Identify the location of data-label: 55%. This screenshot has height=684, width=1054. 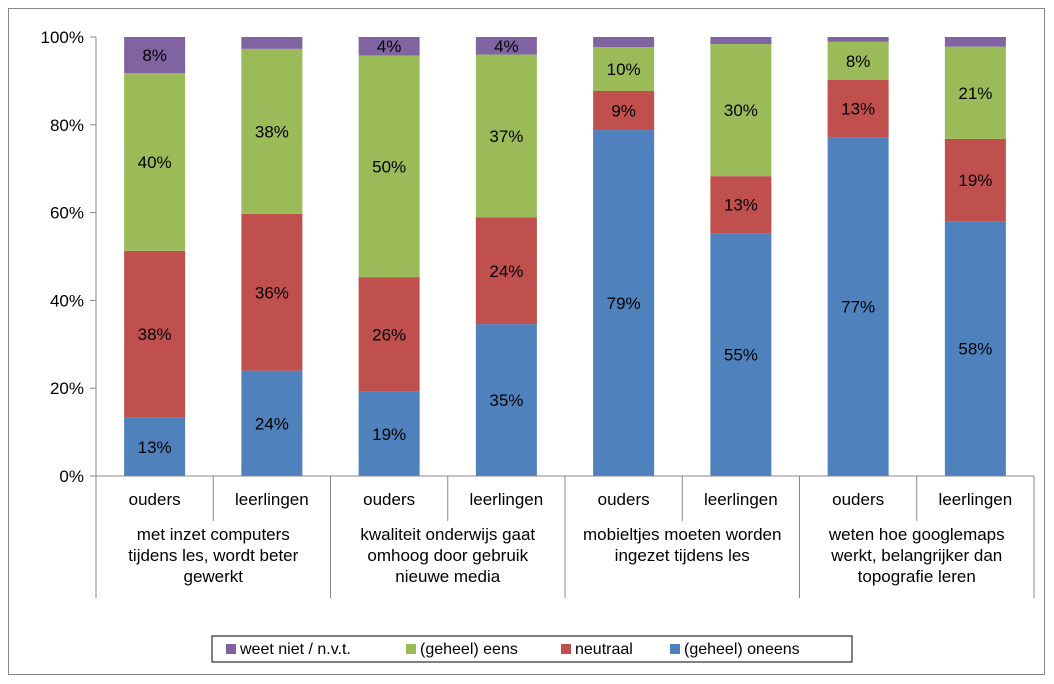
(741, 355).